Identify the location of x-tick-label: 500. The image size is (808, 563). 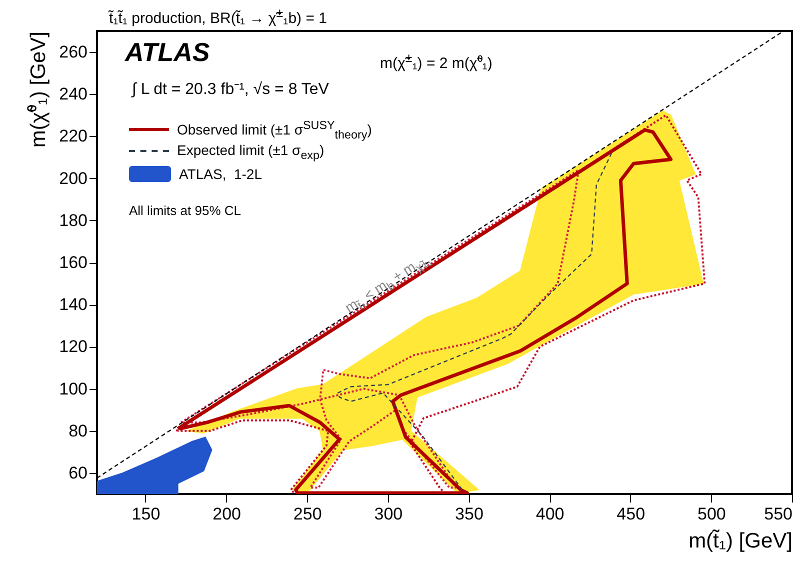
(712, 514).